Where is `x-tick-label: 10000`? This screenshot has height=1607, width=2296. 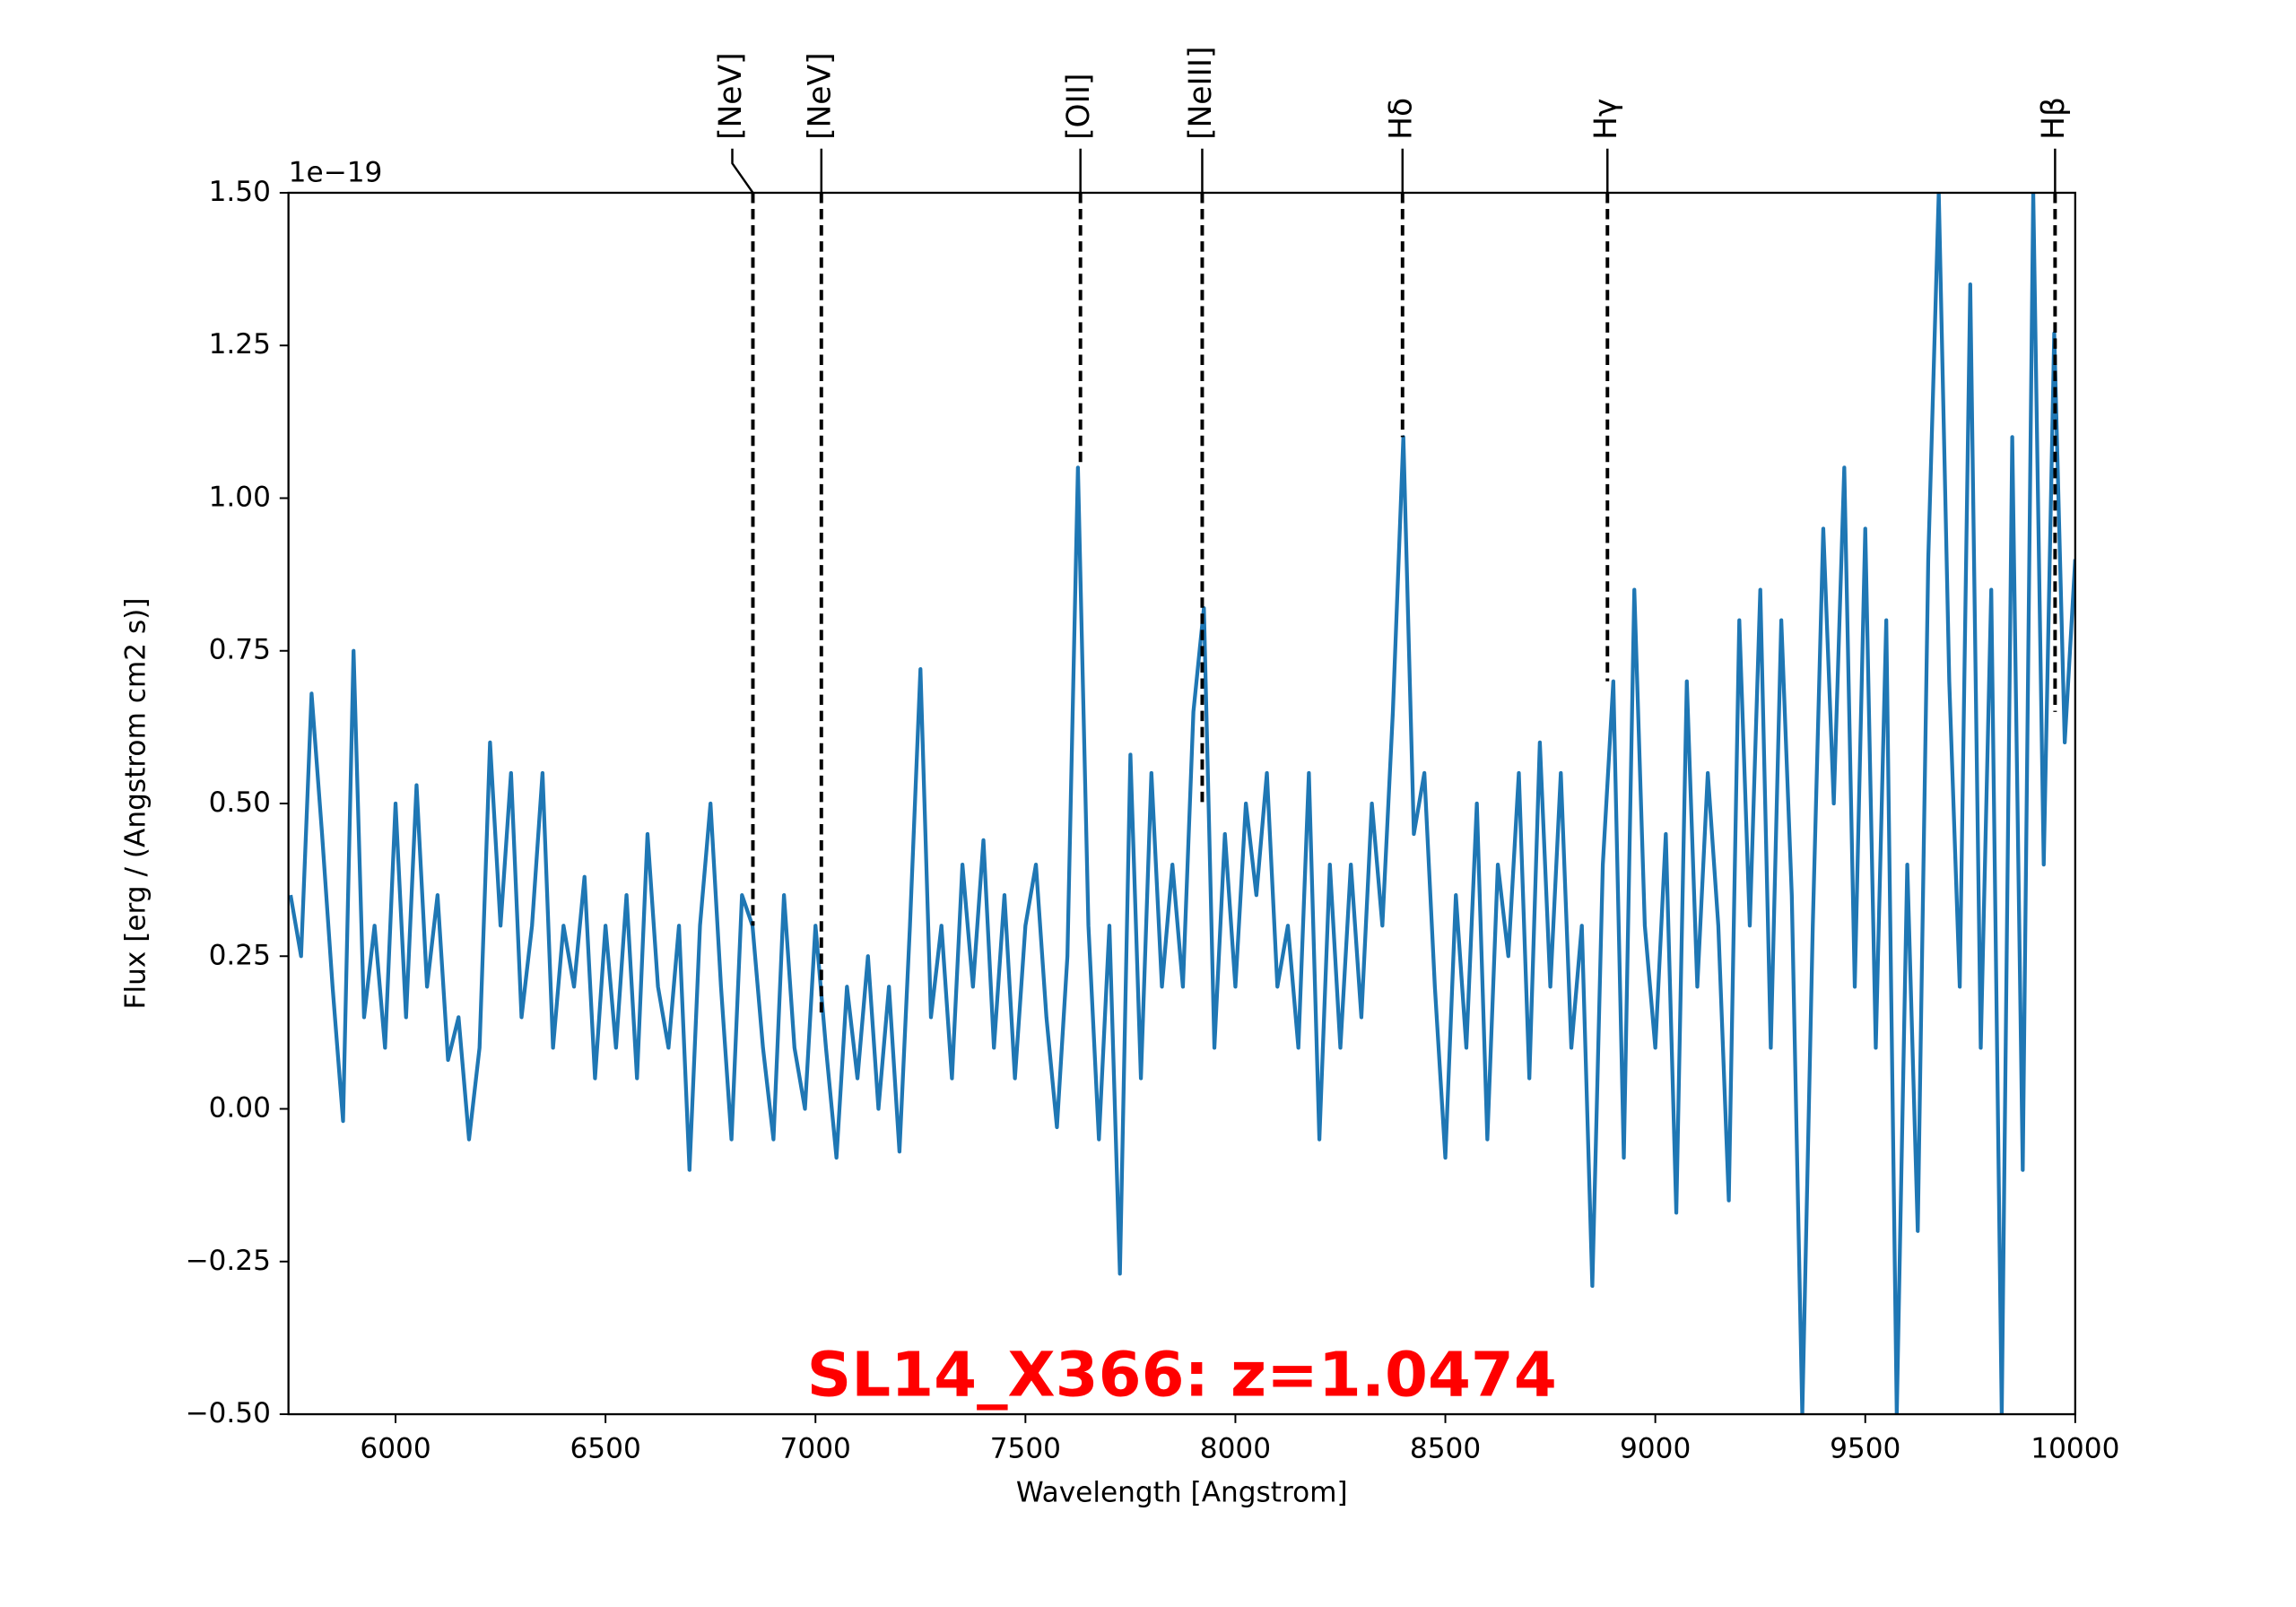 x-tick-label: 10000 is located at coordinates (2075, 1448).